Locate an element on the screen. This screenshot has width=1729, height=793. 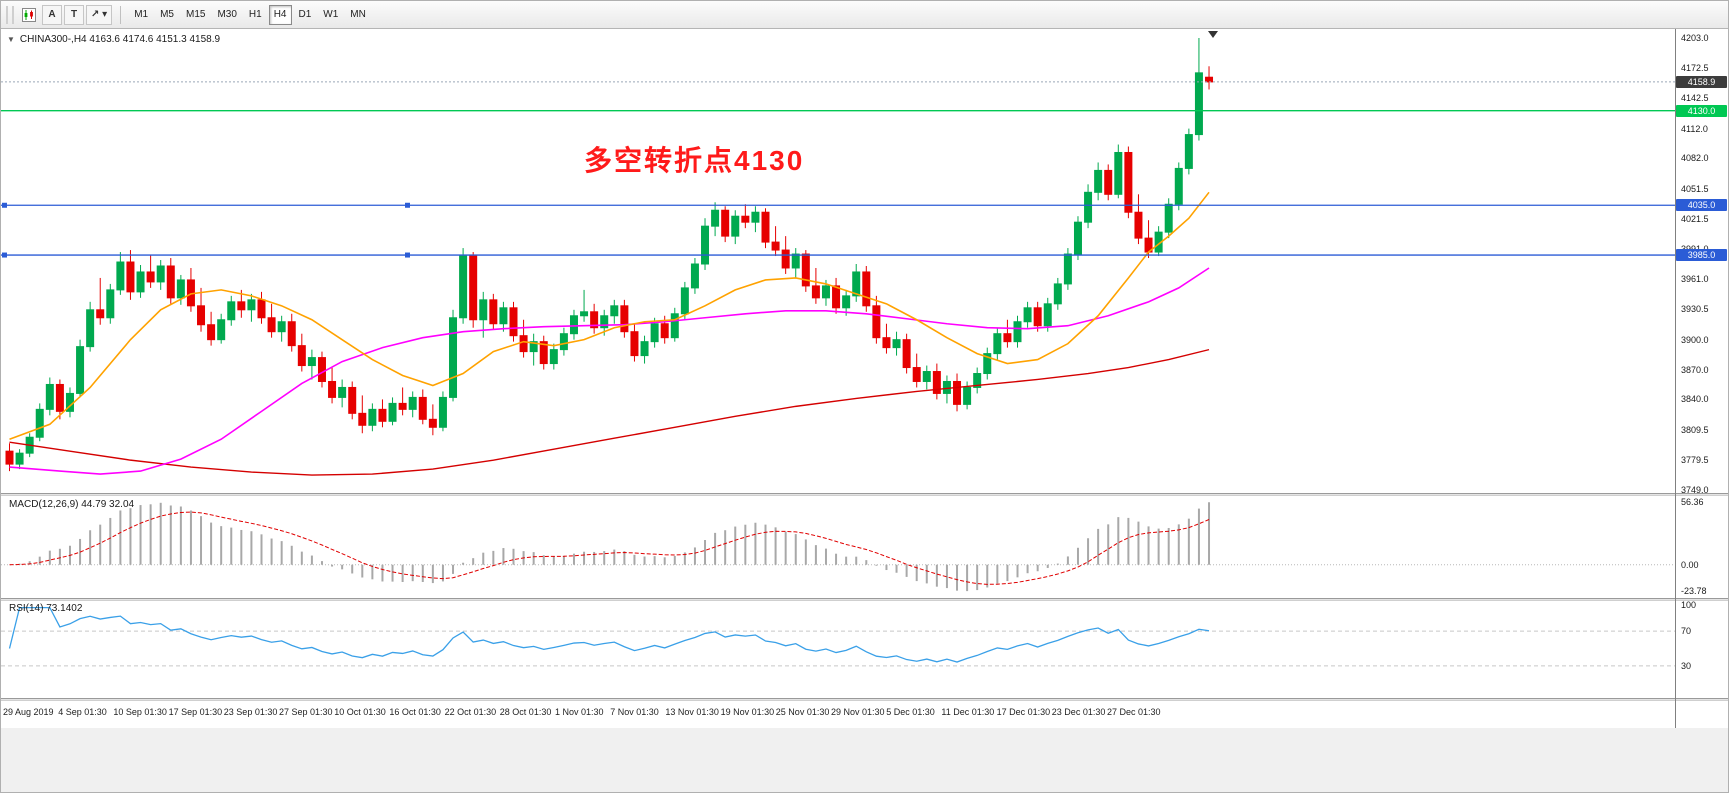
time-axis-label: 16 Oct 01:30 is located at coordinates (415, 712).